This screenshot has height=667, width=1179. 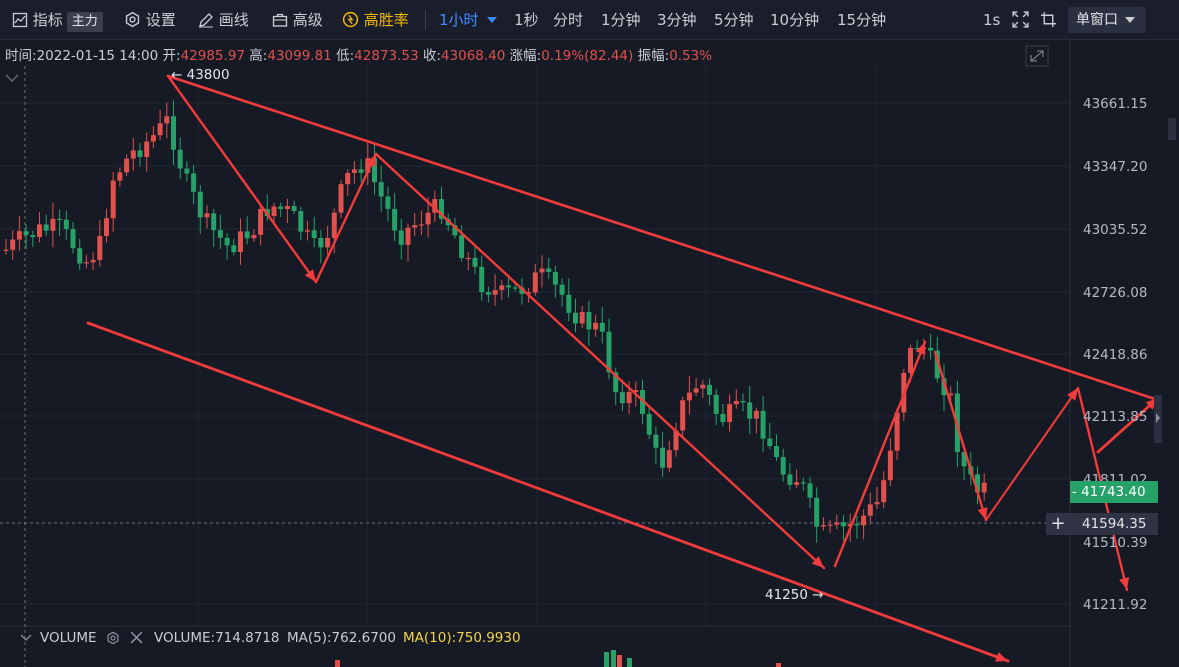 What do you see at coordinates (1115, 605) in the screenshot?
I see `price-axis-label: 41211.92` at bounding box center [1115, 605].